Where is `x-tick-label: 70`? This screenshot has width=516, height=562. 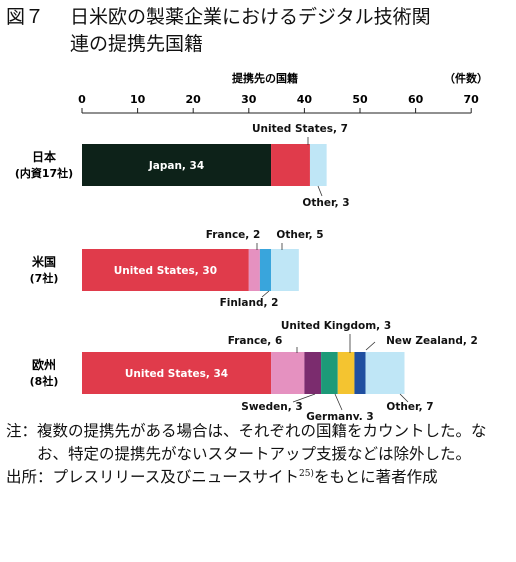
x-tick-label: 70 is located at coordinates (472, 99).